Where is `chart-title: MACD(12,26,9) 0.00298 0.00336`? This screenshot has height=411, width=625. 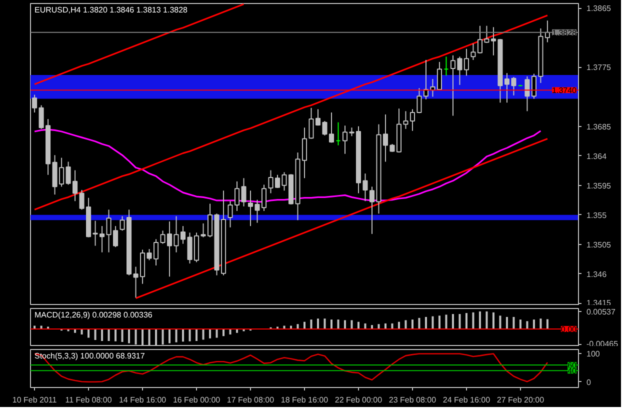 chart-title: MACD(12,26,9) 0.00298 0.00336 is located at coordinates (93, 315).